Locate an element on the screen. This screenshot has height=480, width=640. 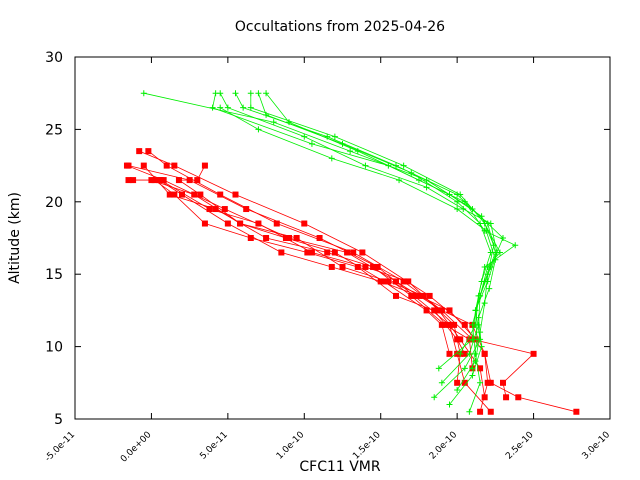
x-tick-label: 1.5e-10 is located at coordinates (367, 446).